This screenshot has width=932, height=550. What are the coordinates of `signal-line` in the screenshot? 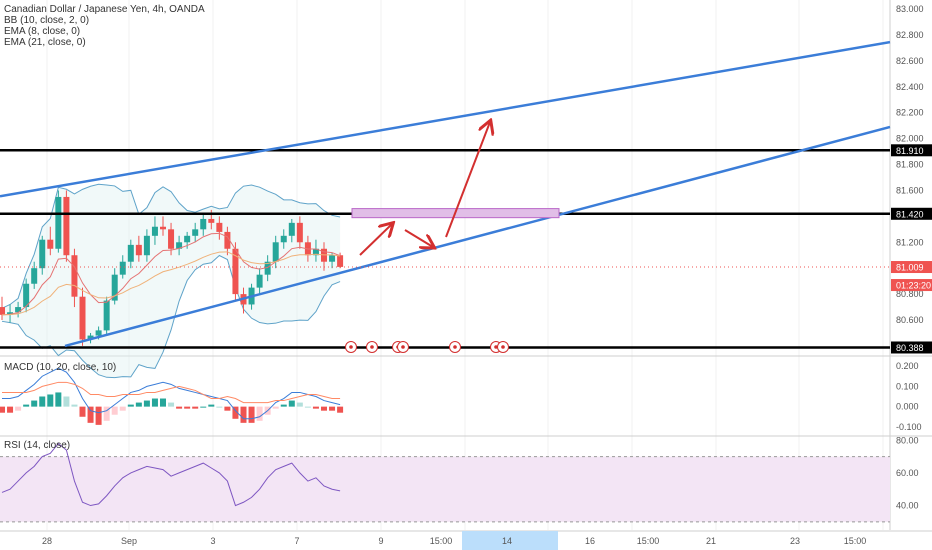 It's located at (171, 392).